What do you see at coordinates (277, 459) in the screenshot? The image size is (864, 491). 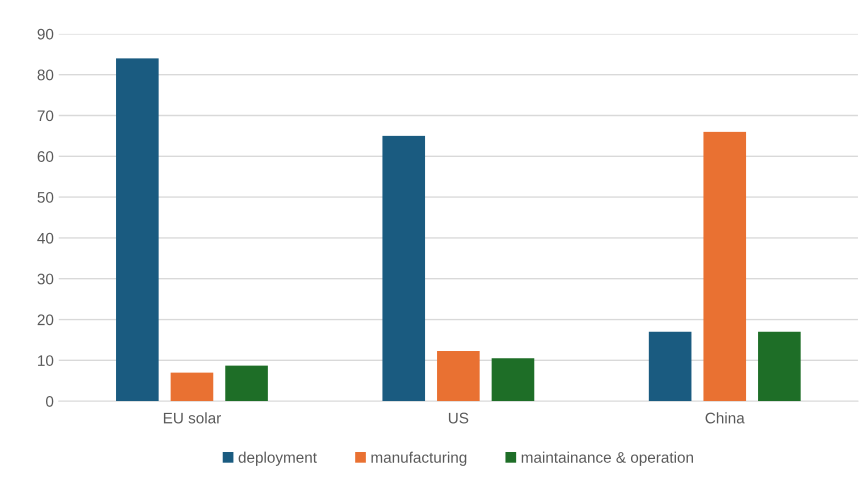 I see `legend-label: deployment` at bounding box center [277, 459].